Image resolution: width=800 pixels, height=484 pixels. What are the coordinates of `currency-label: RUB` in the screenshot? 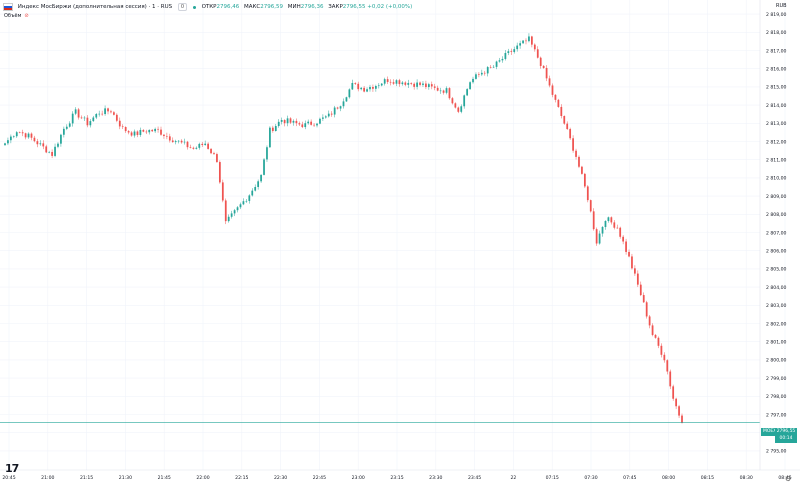 It's located at (781, 6).